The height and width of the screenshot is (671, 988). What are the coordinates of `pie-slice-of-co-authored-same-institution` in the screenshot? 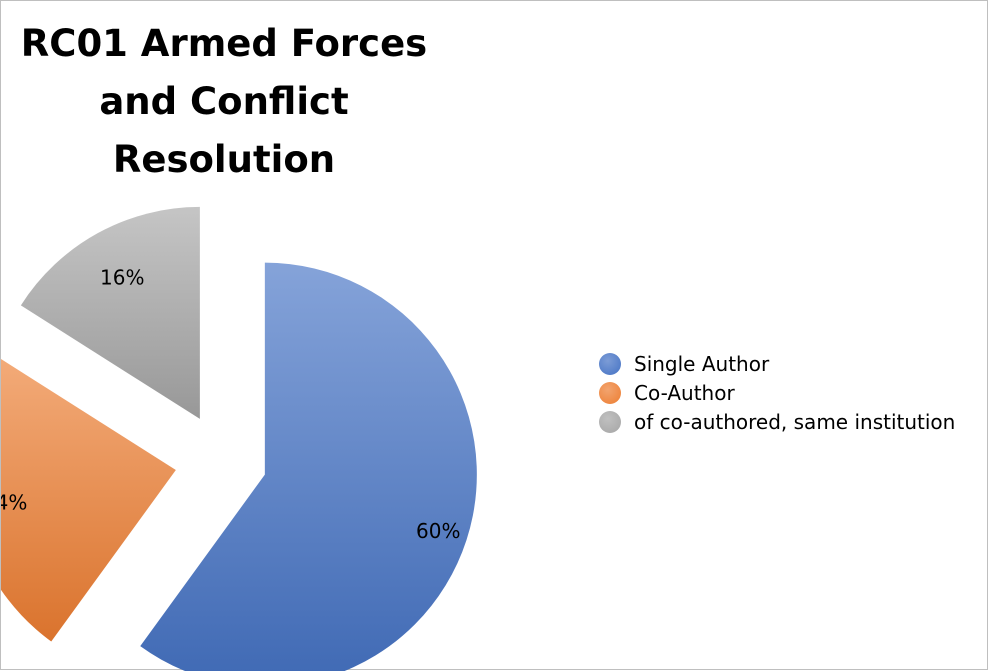 It's located at (110, 312).